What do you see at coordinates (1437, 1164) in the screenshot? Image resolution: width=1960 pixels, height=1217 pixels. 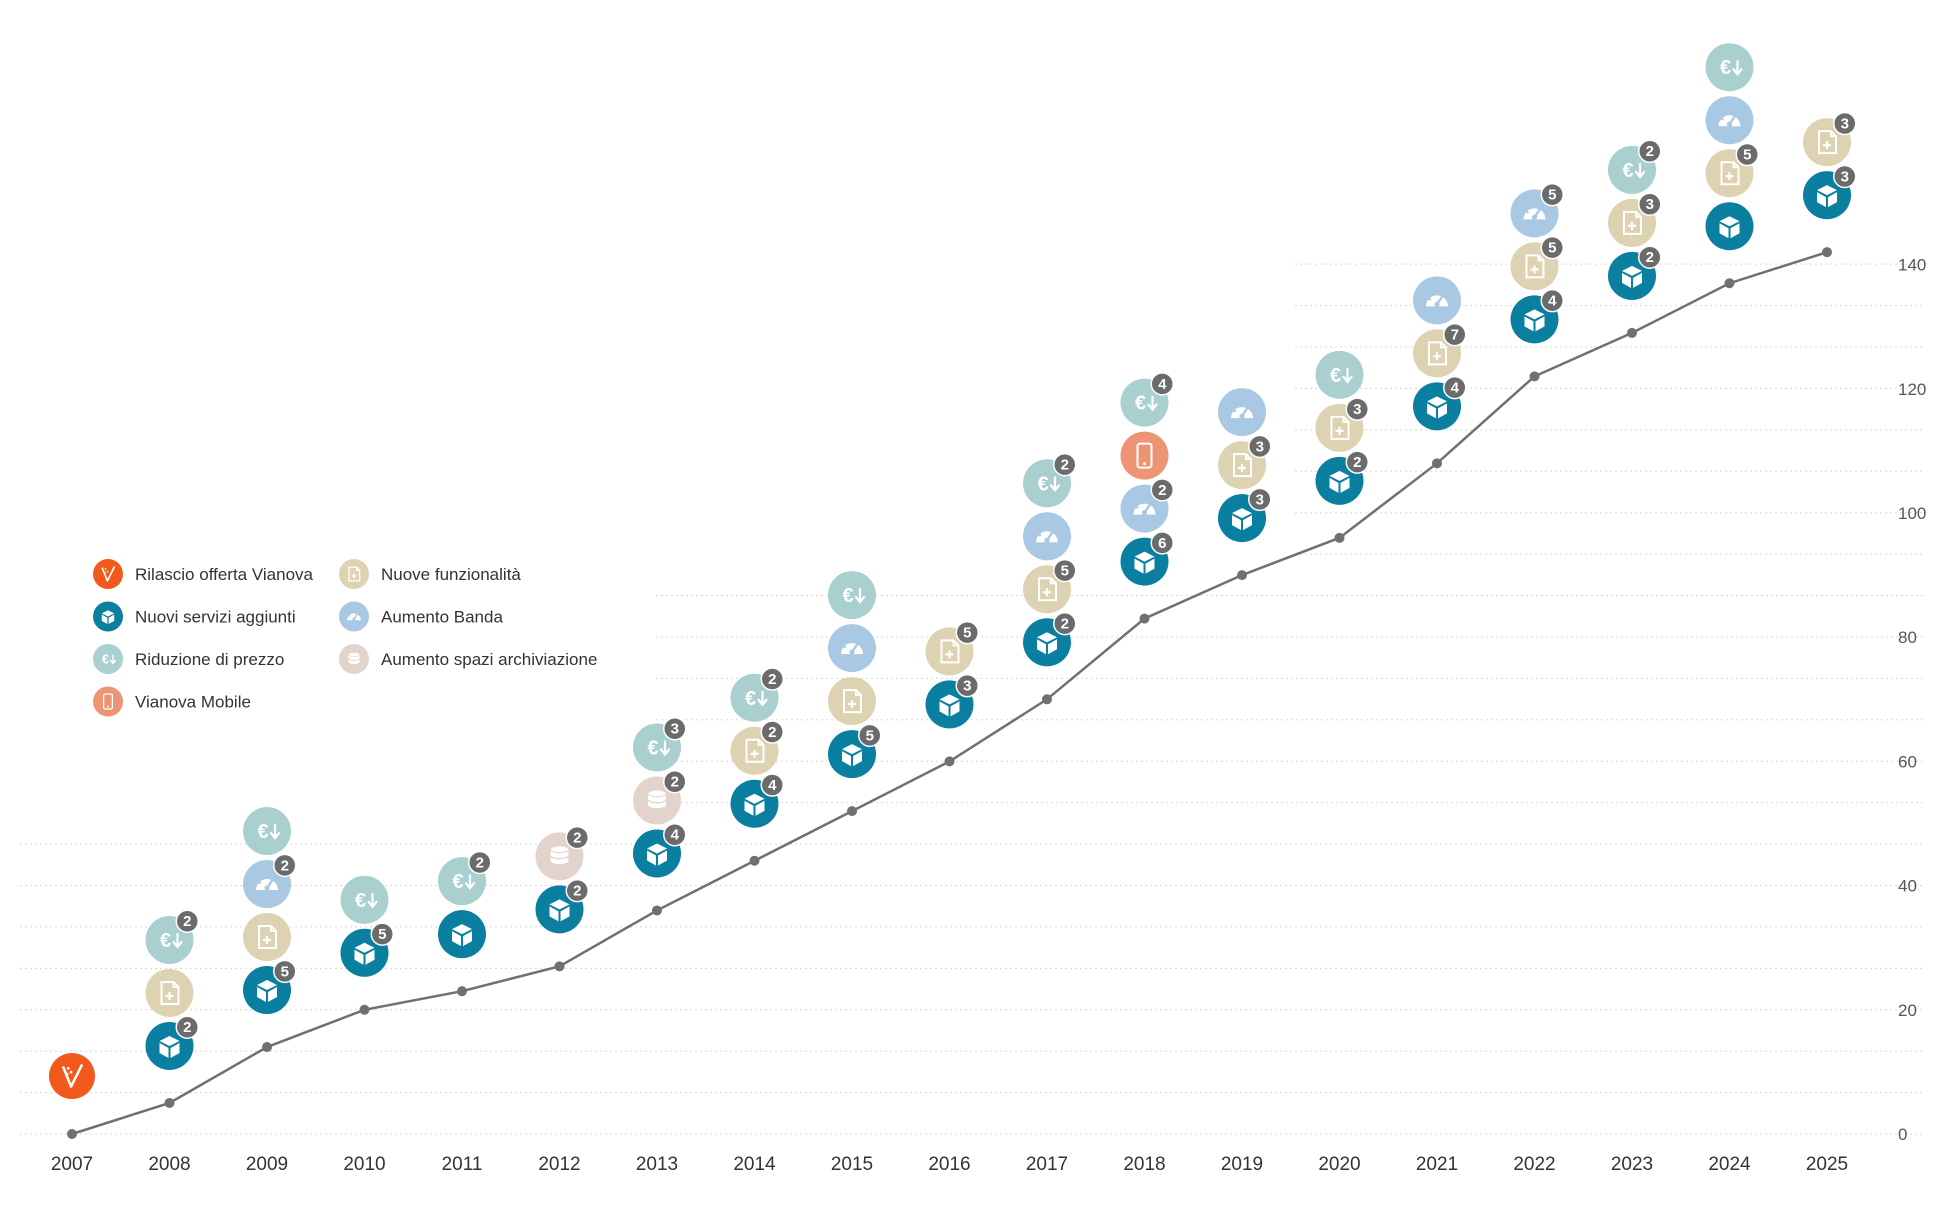 I see `x-tick-label: 2021` at bounding box center [1437, 1164].